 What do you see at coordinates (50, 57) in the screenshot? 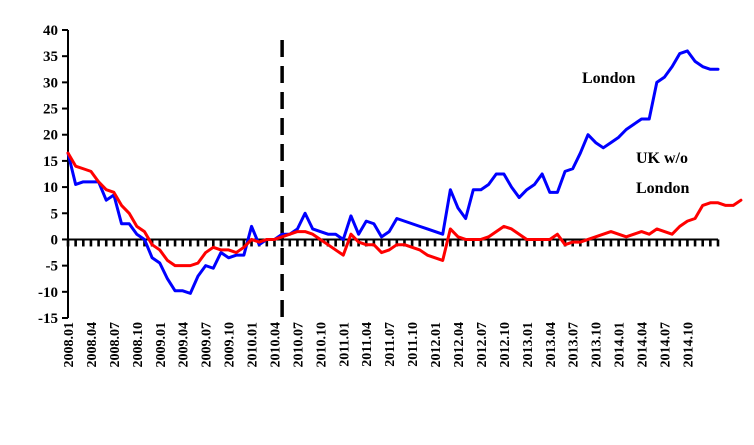
I see `y-tick-label: 35` at bounding box center [50, 57].